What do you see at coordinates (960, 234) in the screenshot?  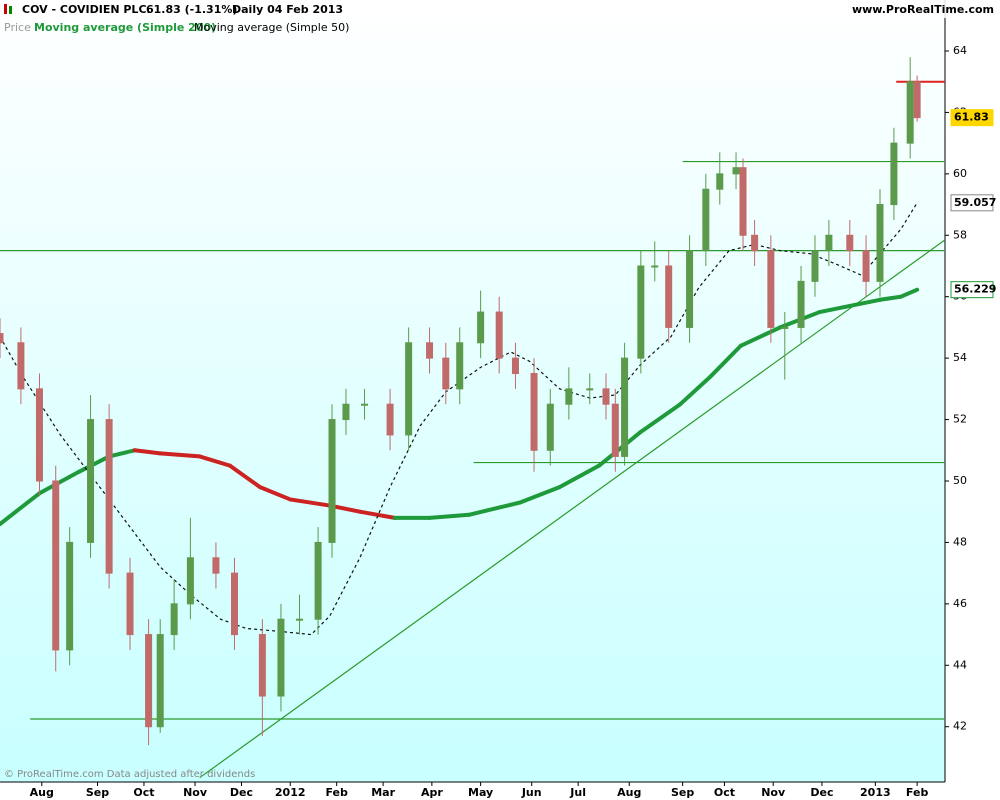 I see `y-tick-label: 58` at bounding box center [960, 234].